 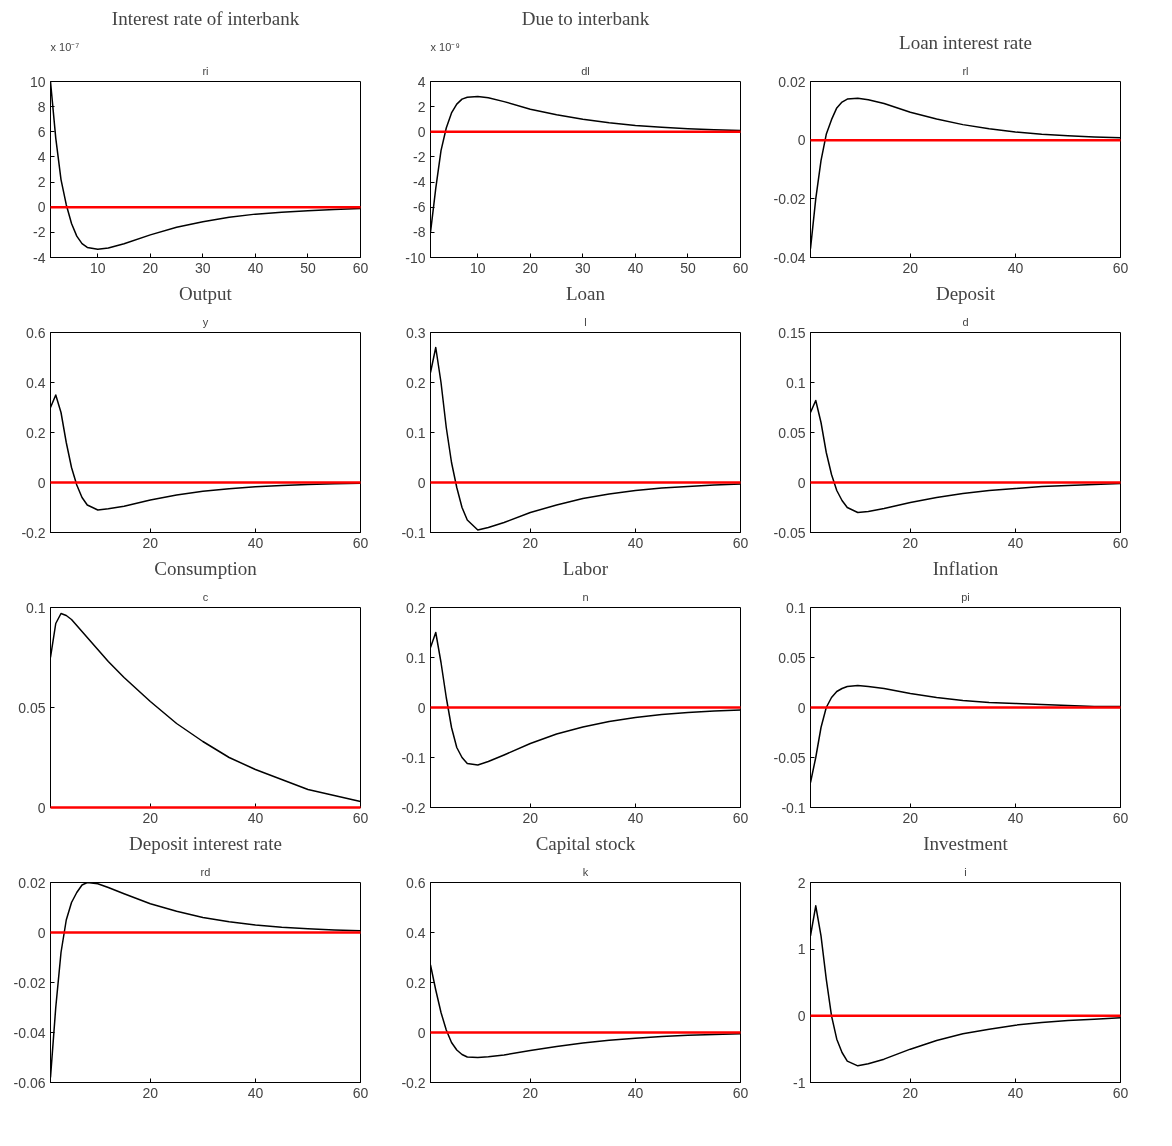 I want to click on chart-subtitle: n, so click(x=585, y=596).